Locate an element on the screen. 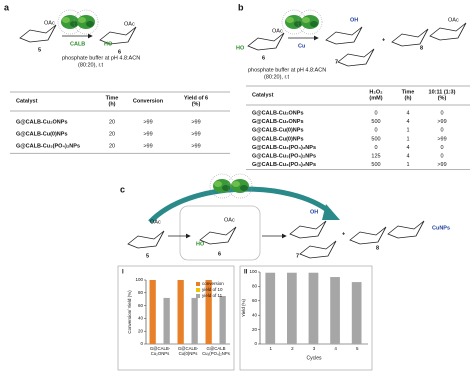  y-tick-label: 0 is located at coordinates (141, 343).